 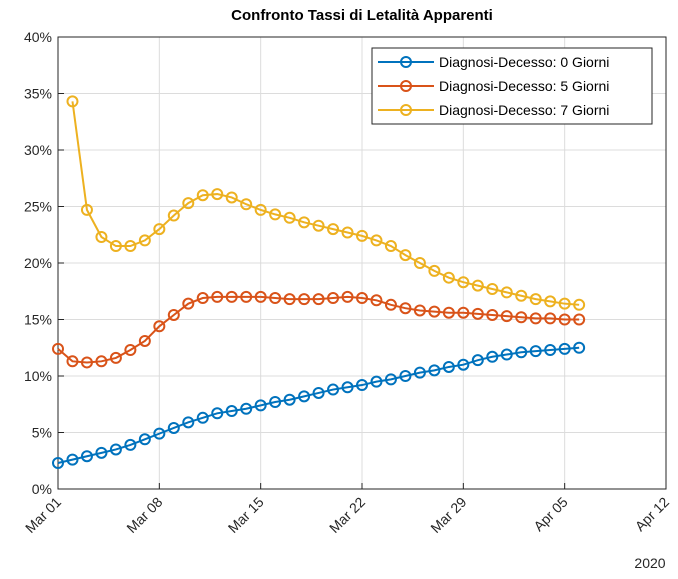 What do you see at coordinates (38, 94) in the screenshot?
I see `y-tick-label: 35%` at bounding box center [38, 94].